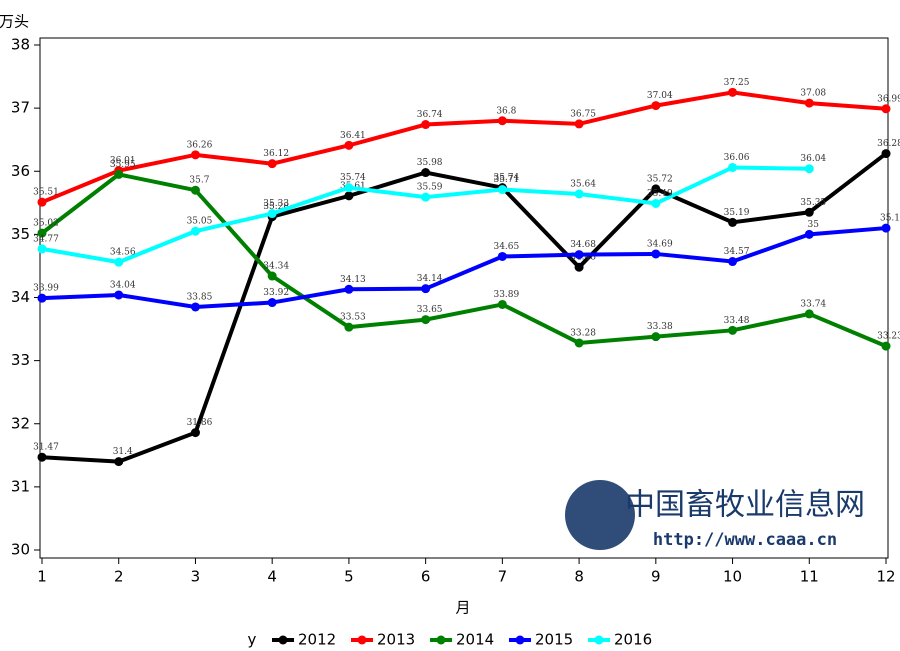 This screenshot has width=900, height=651. I want to click on x-tick-label: 2, so click(119, 577).